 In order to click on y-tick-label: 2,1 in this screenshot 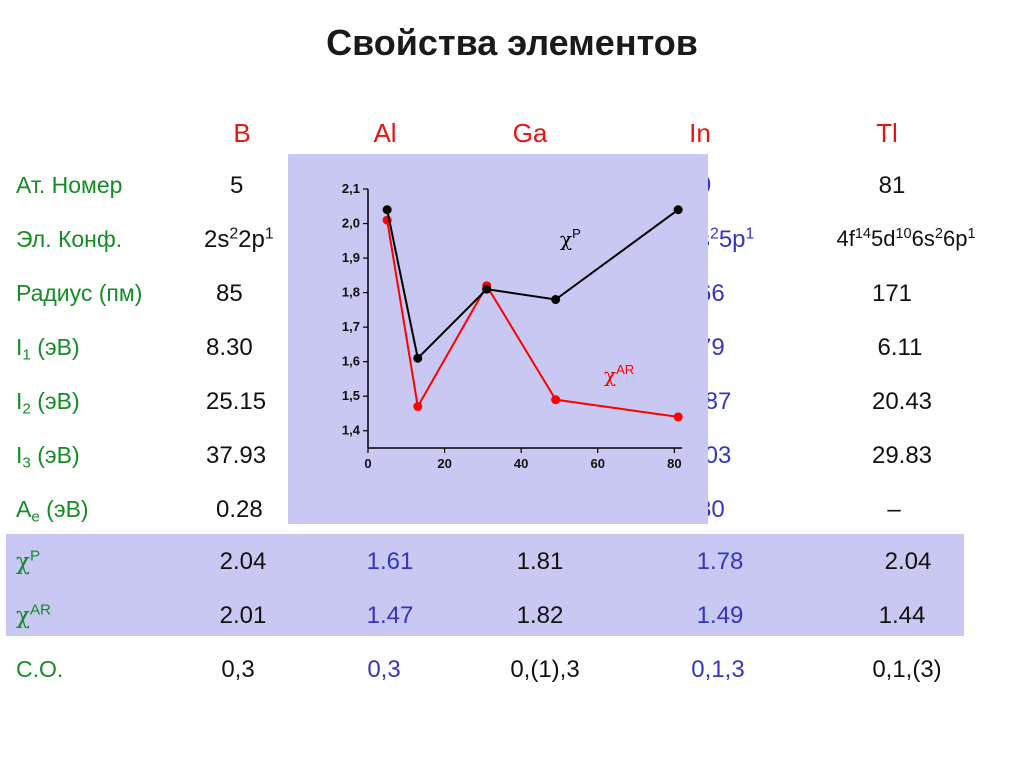, I will do `click(351, 188)`.